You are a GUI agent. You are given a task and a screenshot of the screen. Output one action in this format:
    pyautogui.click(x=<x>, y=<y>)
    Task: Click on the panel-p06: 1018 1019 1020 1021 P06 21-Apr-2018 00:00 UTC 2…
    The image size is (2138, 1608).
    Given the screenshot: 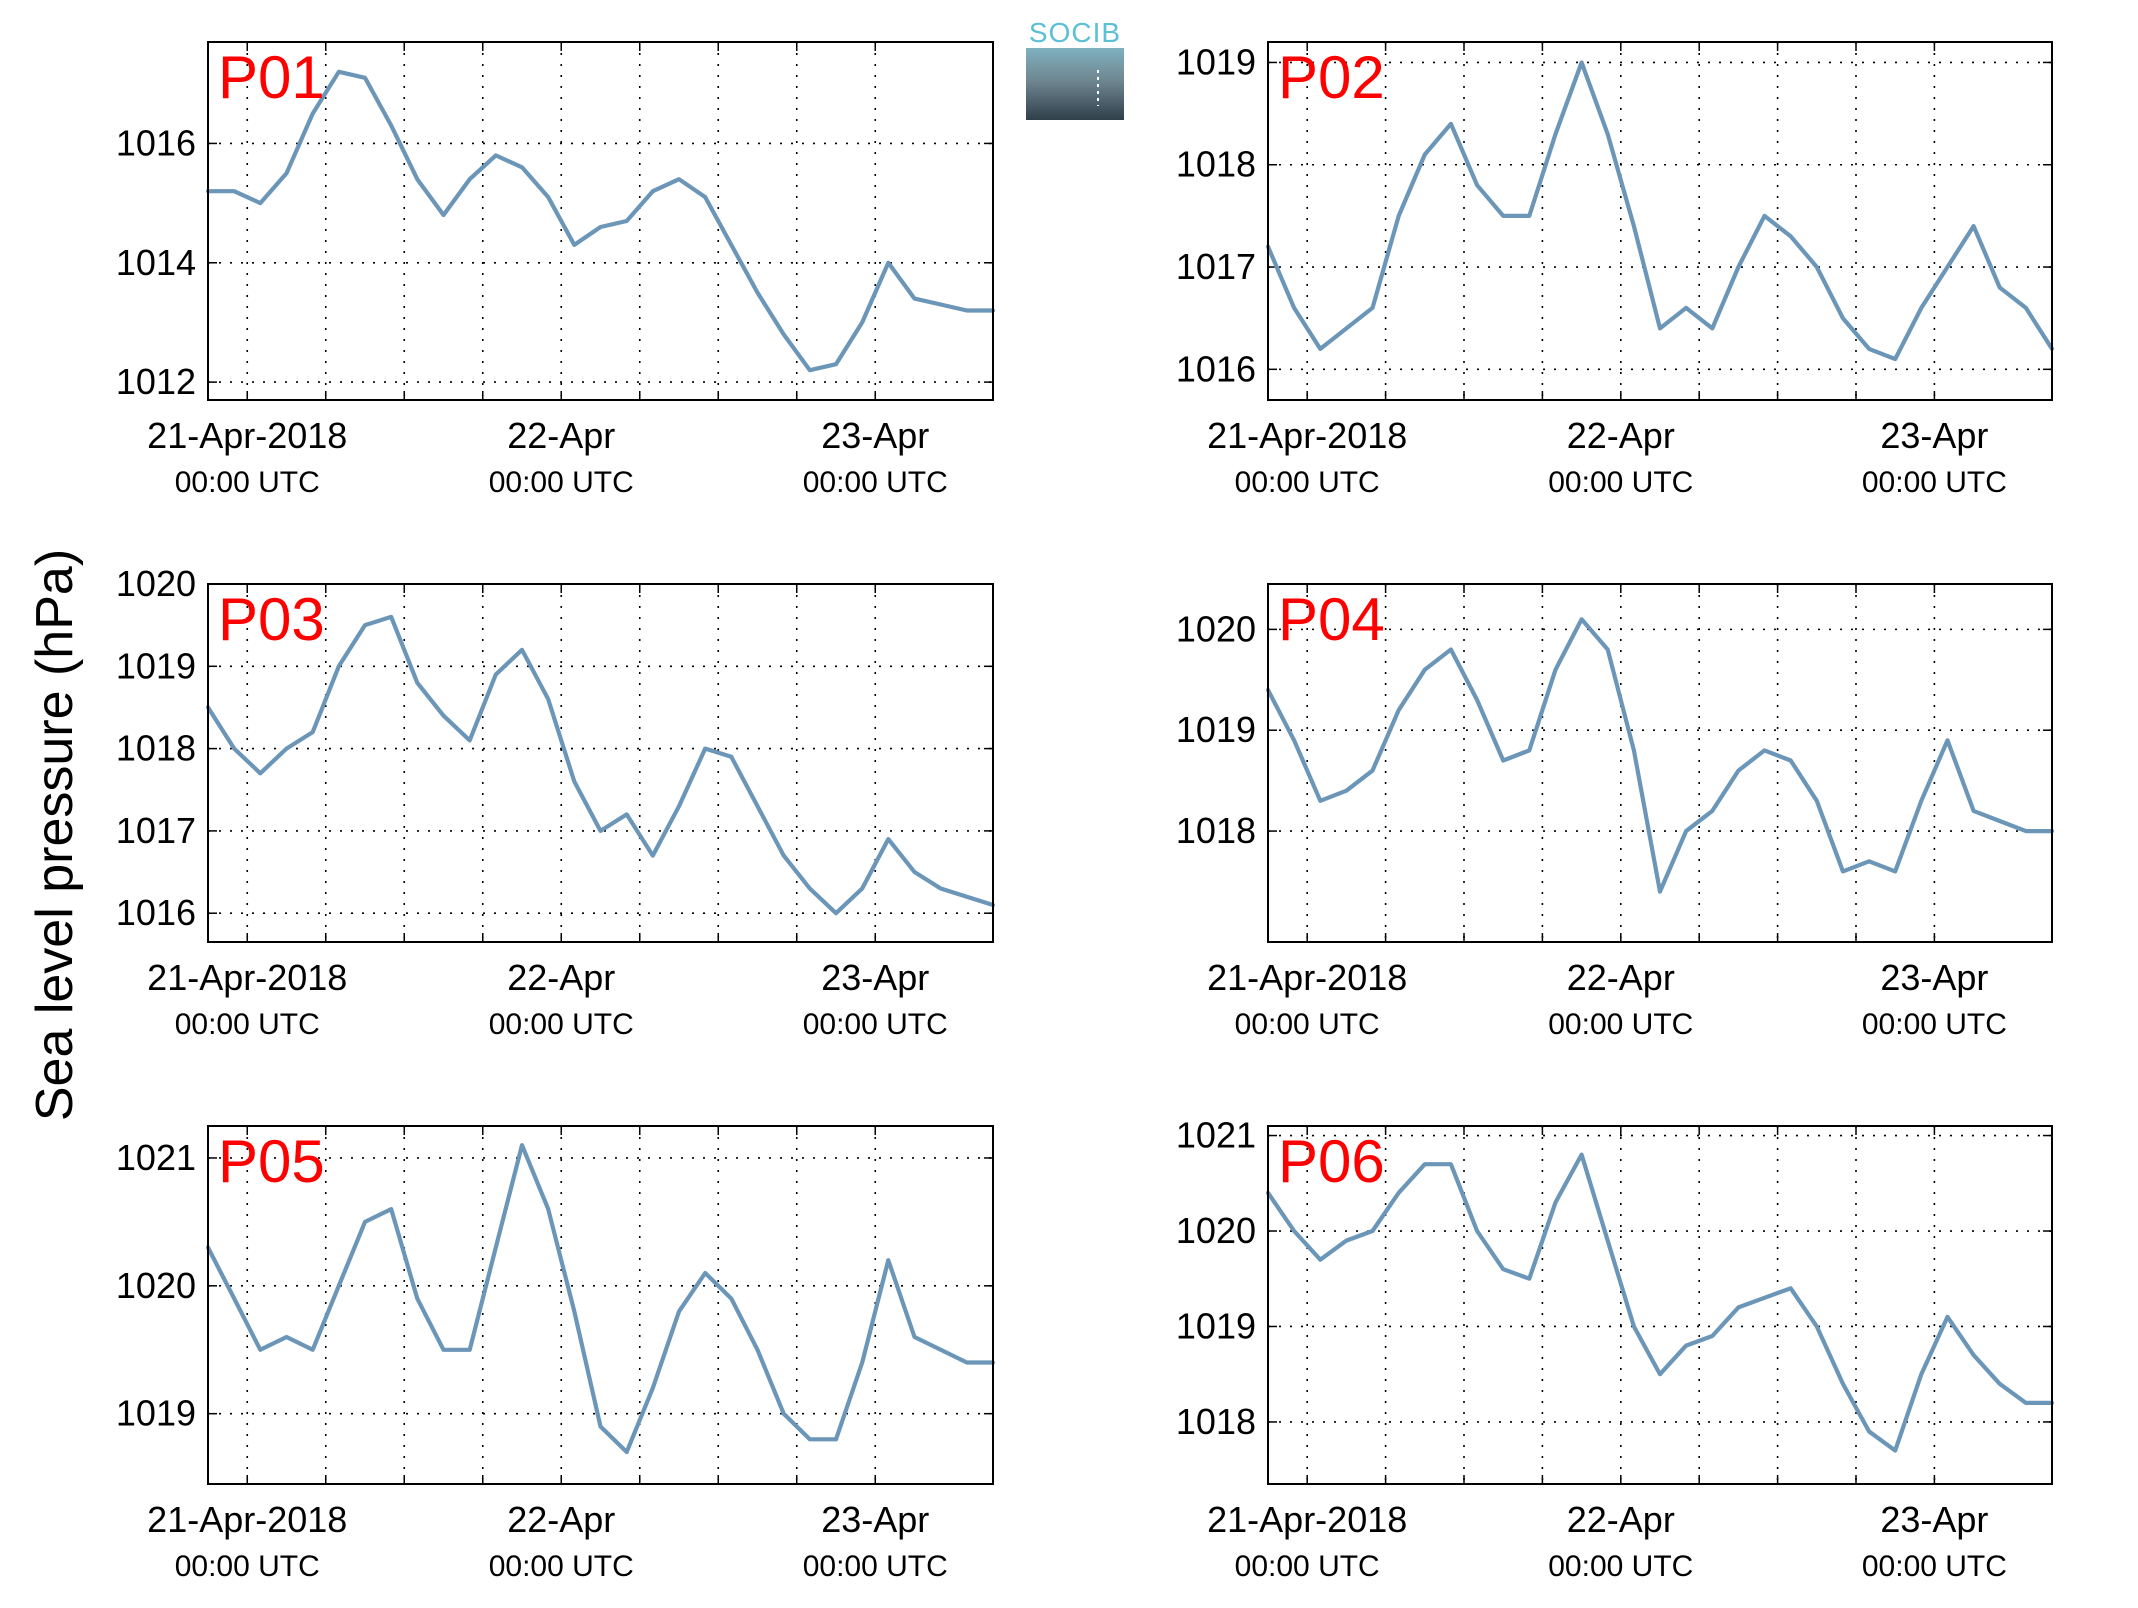 What is the action you would take?
    pyautogui.click(x=1615, y=1349)
    